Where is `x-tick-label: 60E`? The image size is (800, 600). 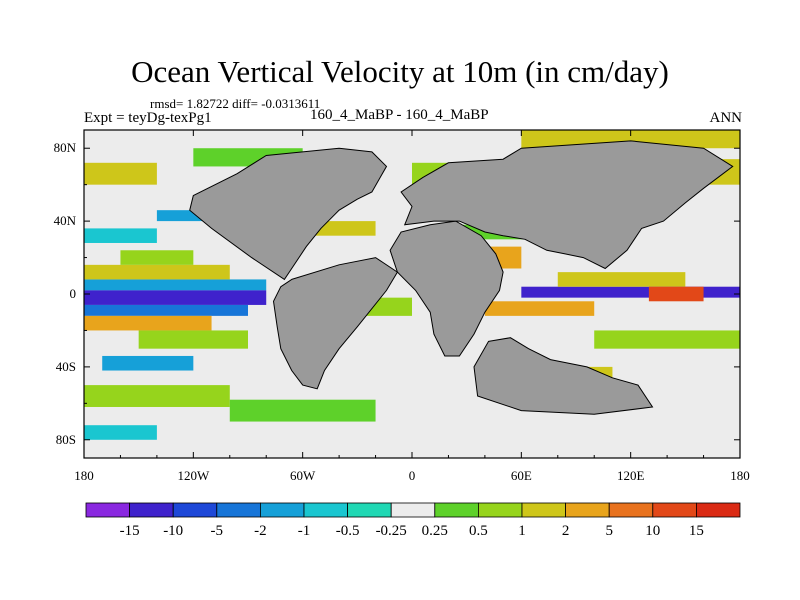 x-tick-label: 60E is located at coordinates (521, 475).